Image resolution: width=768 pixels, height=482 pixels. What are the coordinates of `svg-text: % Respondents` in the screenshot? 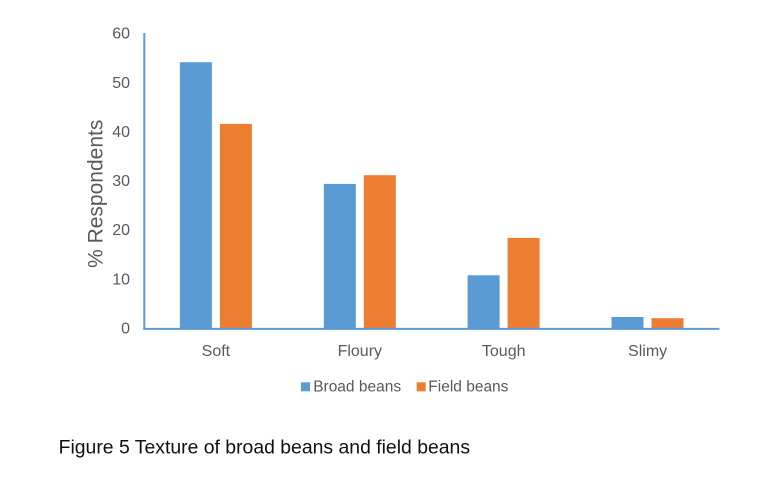 It's located at (96, 194).